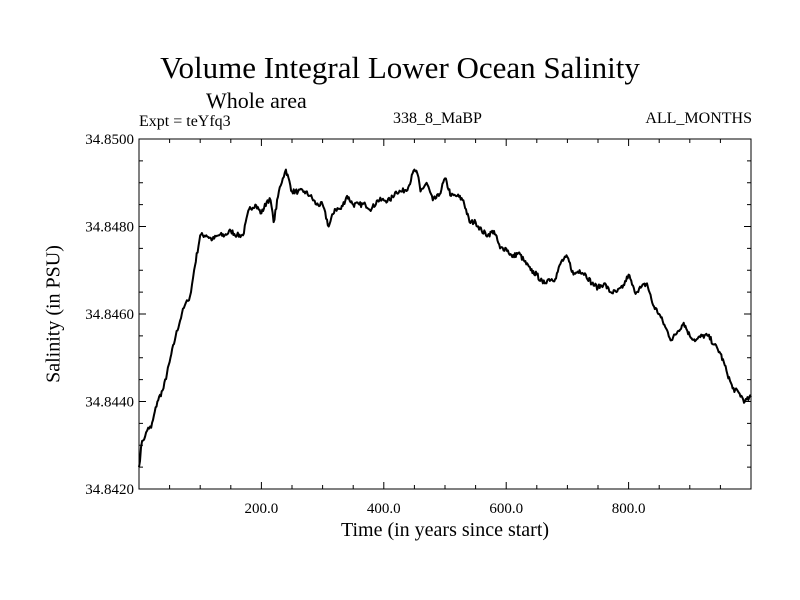 This screenshot has height=600, width=800. What do you see at coordinates (629, 509) in the screenshot?
I see `x-tick-label: 800.0` at bounding box center [629, 509].